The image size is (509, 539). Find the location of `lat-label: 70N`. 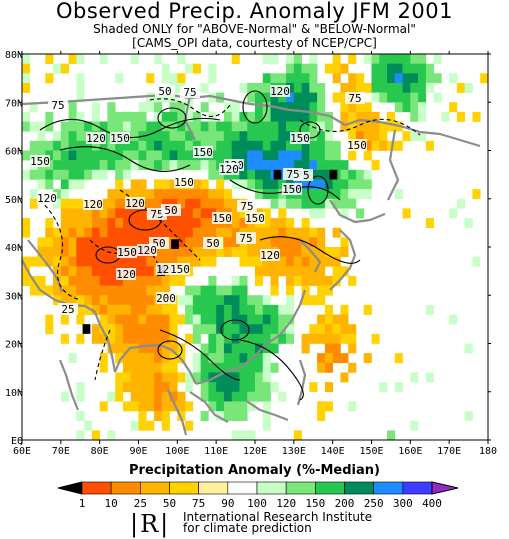

lat-label: 70N is located at coordinates (14, 103).